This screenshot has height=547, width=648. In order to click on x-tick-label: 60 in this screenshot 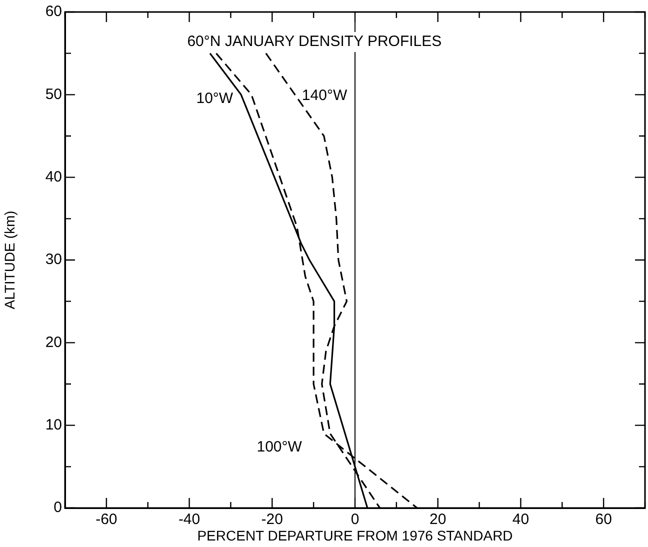, I will do `click(603, 519)`.